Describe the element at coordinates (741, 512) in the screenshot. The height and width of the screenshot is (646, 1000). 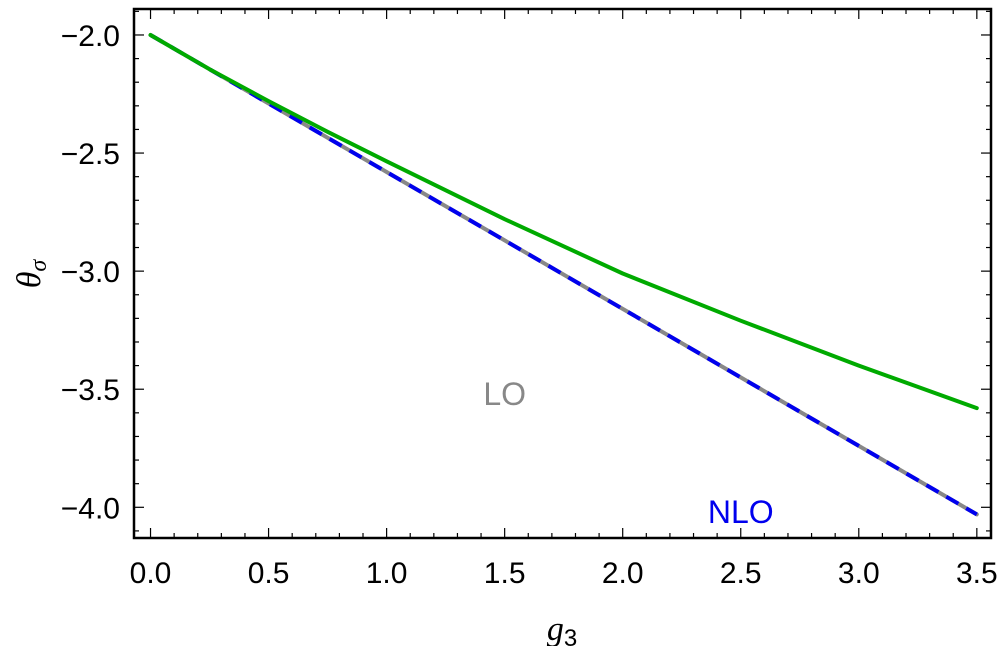
I see `annotation-nlo: NLO` at that location.